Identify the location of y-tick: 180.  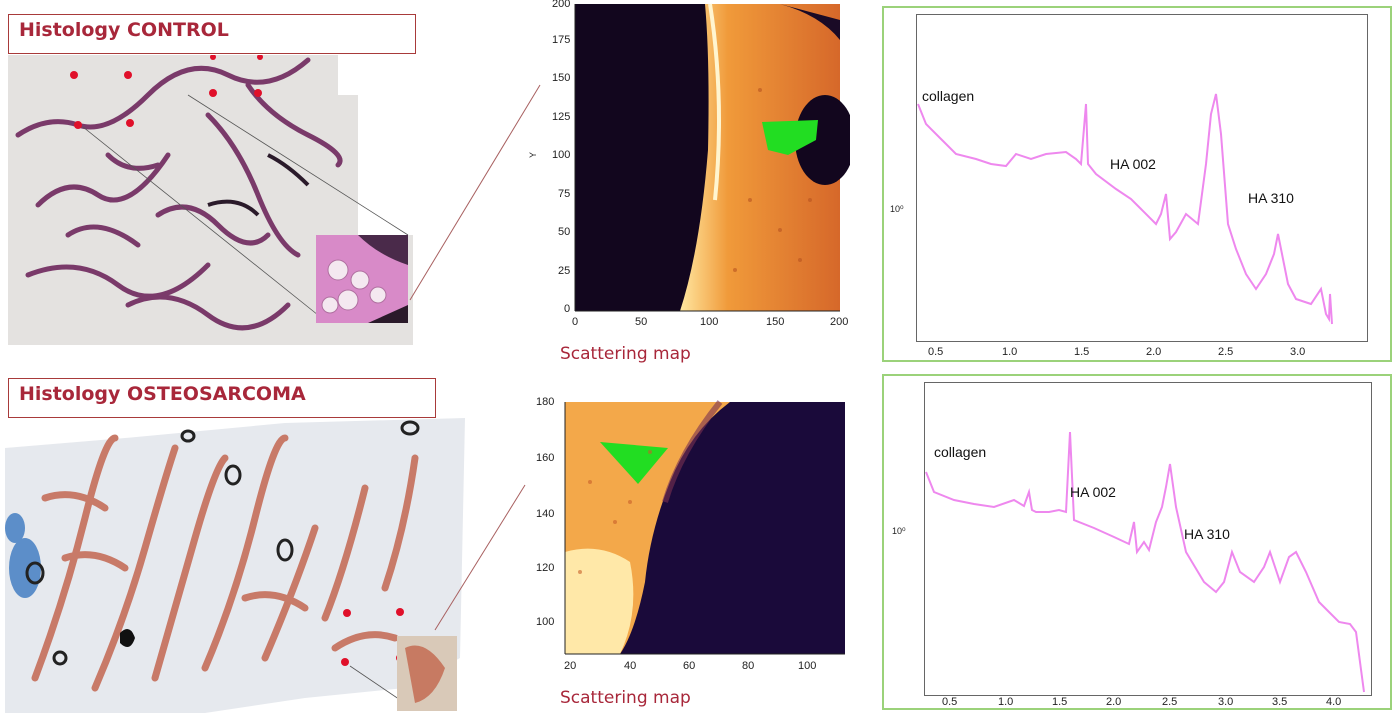
(545, 402).